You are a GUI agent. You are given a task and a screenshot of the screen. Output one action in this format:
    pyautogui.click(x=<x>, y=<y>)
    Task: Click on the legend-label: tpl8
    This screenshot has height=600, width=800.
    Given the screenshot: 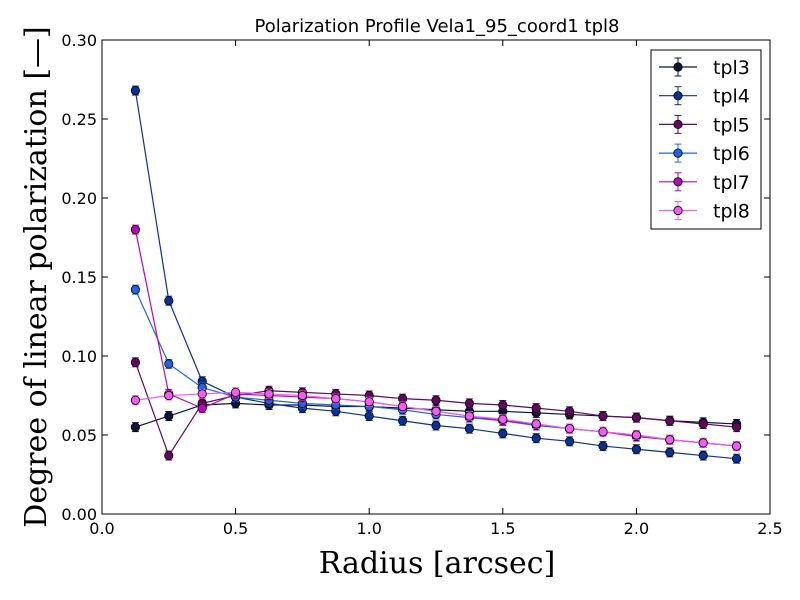 What is the action you would take?
    pyautogui.click(x=731, y=212)
    